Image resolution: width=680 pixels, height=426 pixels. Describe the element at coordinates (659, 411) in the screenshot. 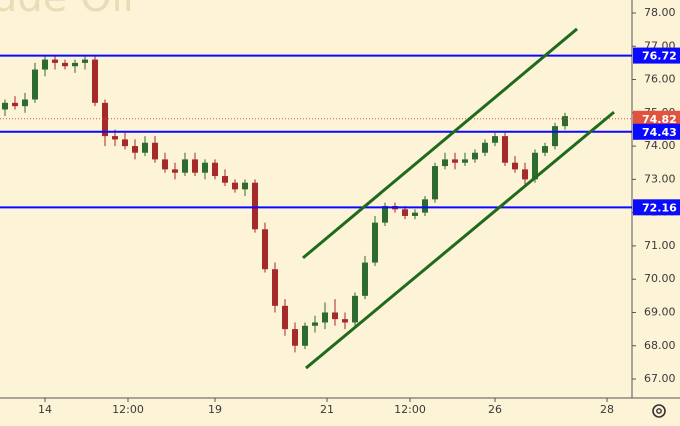

I see `settings-icon` at that location.